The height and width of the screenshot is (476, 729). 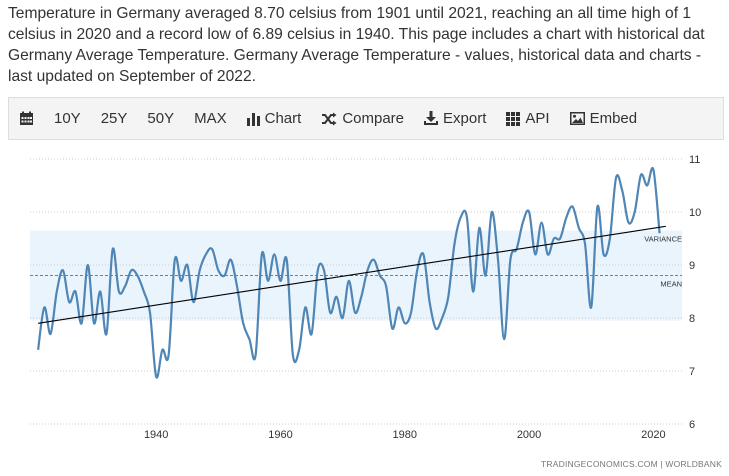 What do you see at coordinates (577, 118) in the screenshot?
I see `image-icon` at bounding box center [577, 118].